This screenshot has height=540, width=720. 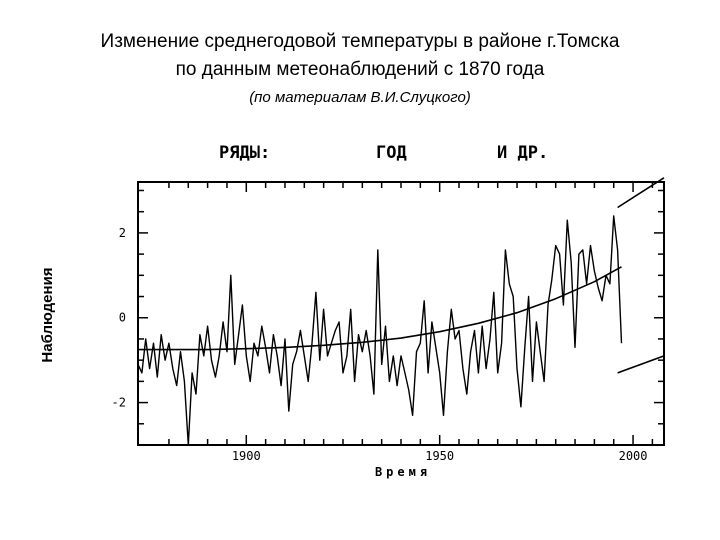 What do you see at coordinates (122, 233) in the screenshot?
I see `y-tick-label: 2` at bounding box center [122, 233].